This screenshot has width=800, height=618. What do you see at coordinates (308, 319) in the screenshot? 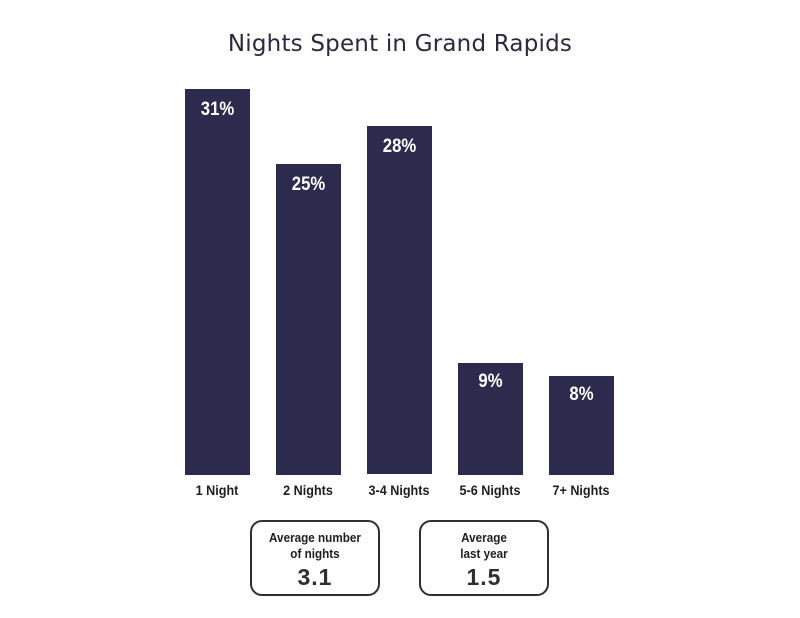
I see `bar-2-nights: 25%` at bounding box center [308, 319].